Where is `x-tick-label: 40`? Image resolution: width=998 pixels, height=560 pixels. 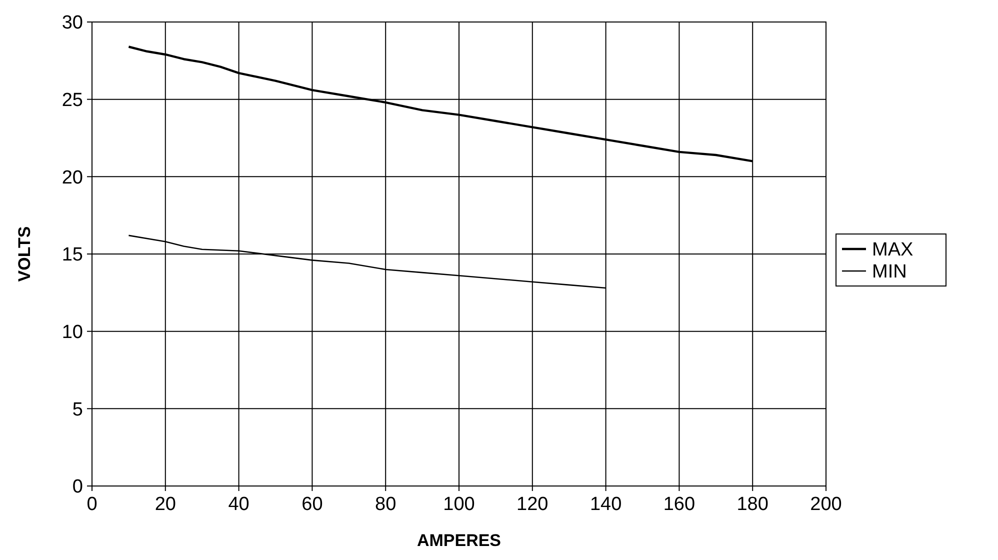 x-tick-label: 40 is located at coordinates (239, 504).